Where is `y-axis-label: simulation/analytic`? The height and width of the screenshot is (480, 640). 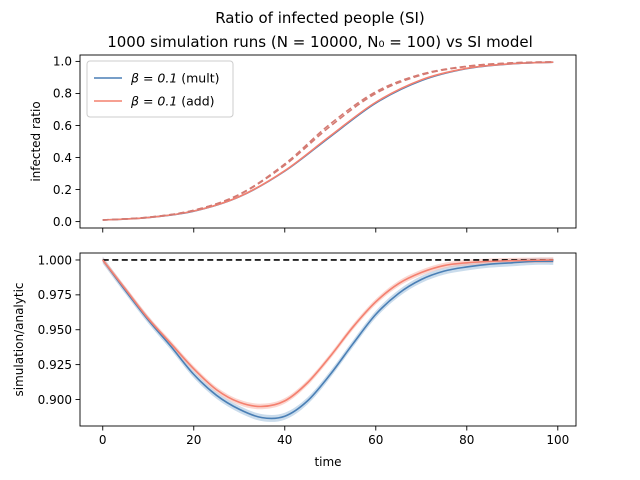 y-axis-label: simulation/analytic is located at coordinates (19, 340).